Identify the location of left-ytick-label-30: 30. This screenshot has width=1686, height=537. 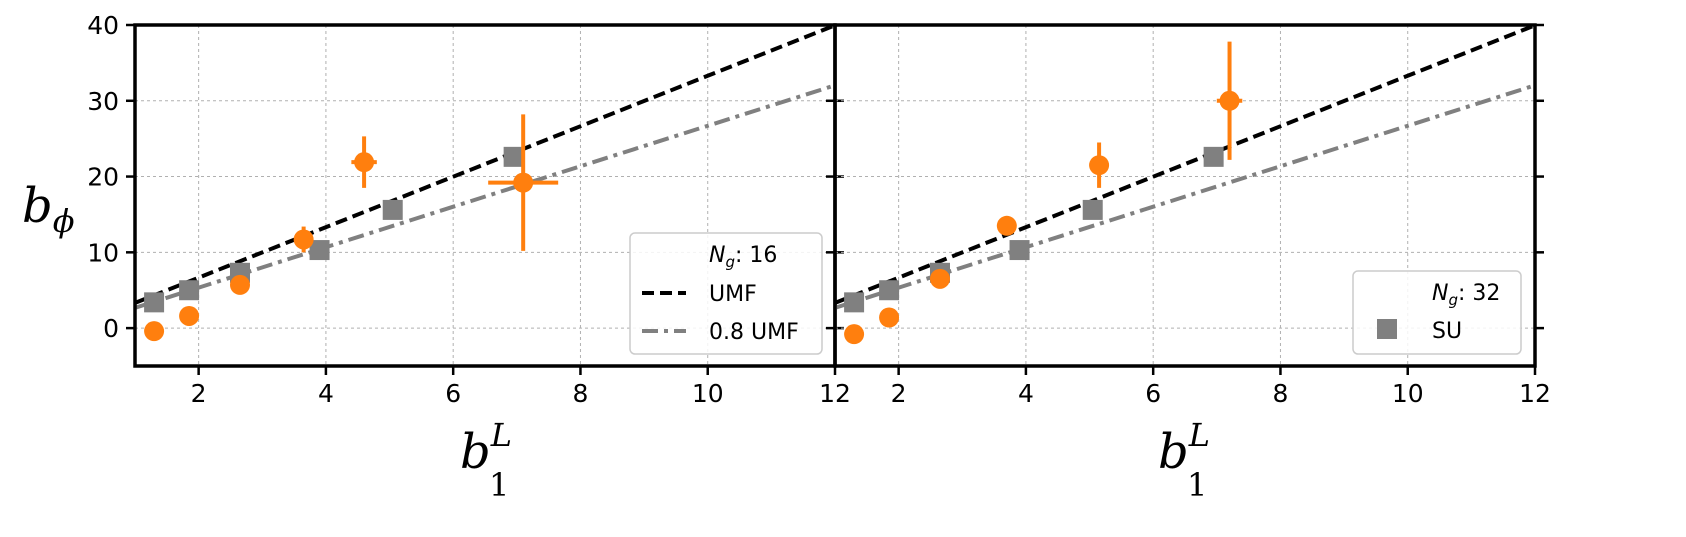
(103, 101).